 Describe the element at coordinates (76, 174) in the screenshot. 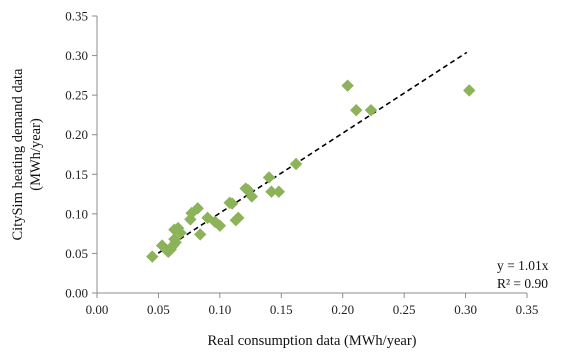

I see `y-tick-label: 0.15` at that location.